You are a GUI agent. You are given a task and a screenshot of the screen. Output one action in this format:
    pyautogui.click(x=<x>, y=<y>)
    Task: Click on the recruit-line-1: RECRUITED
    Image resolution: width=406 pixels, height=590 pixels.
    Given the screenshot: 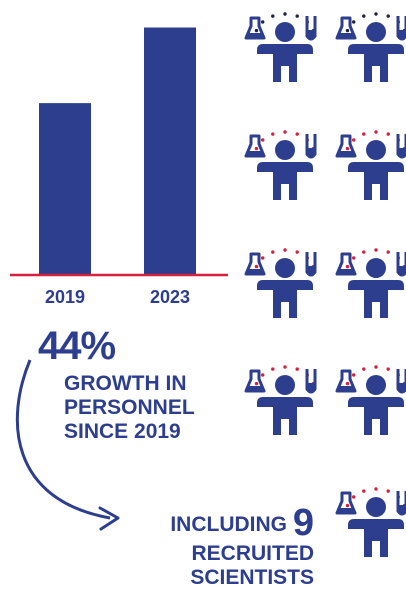 What is the action you would take?
    pyautogui.click(x=252, y=553)
    